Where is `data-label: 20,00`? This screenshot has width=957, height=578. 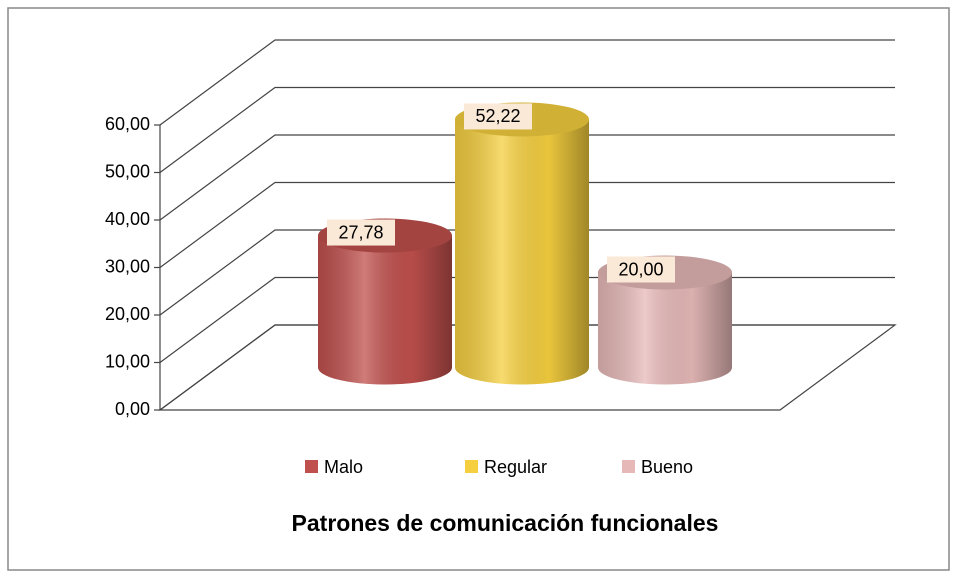
data-label: 20,00 is located at coordinates (640, 269).